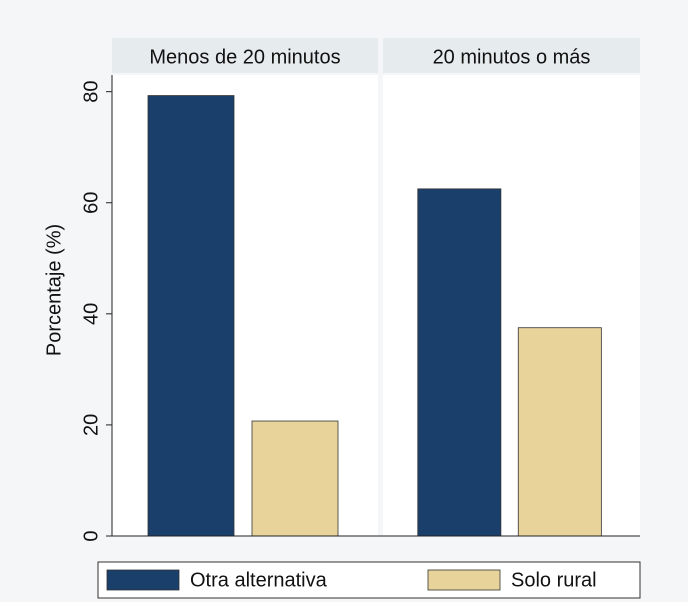 The width and height of the screenshot is (688, 602). I want to click on panel-title: Menos de 20 minutos, so click(244, 57).